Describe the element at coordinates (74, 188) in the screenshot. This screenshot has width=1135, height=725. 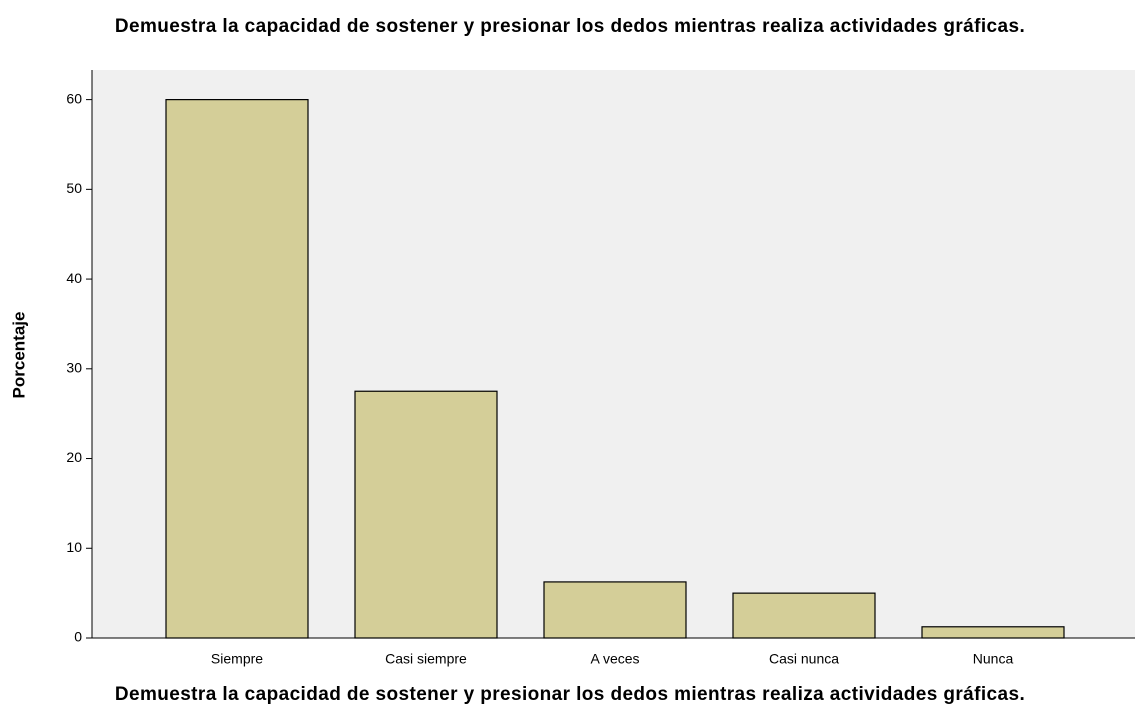
I see `y-tick-label: 50` at that location.